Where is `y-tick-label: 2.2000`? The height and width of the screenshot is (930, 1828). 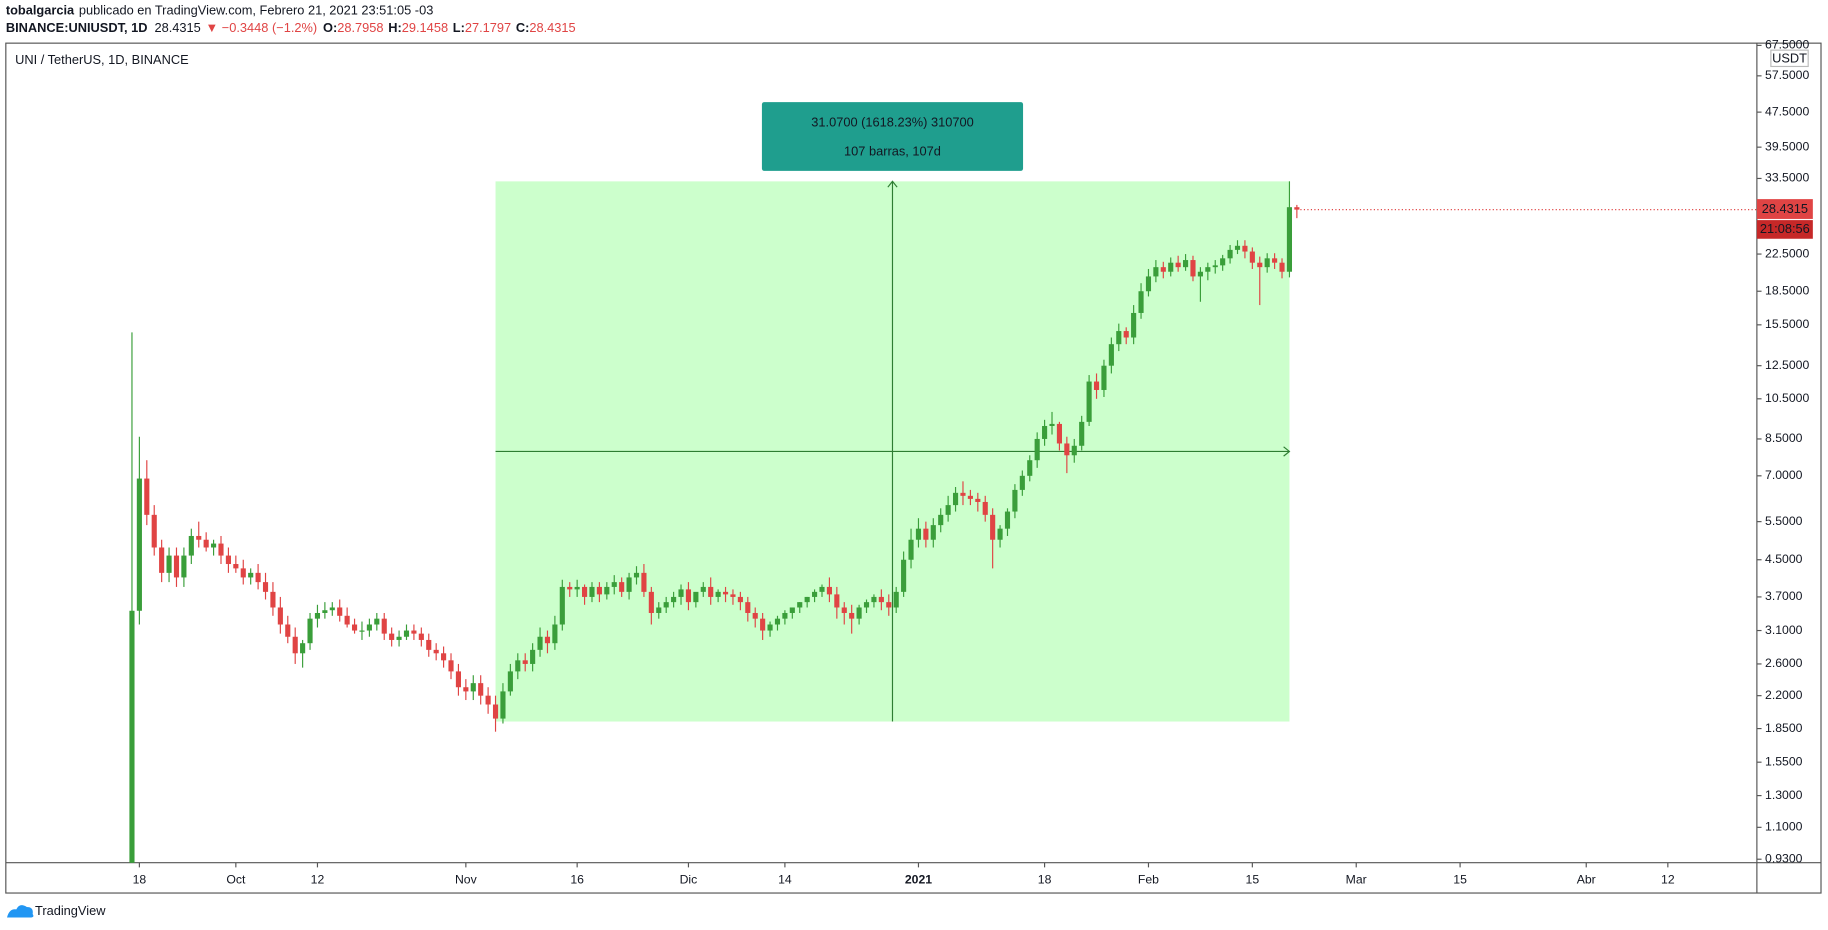
y-tick-label: 2.2000 is located at coordinates (1784, 695).